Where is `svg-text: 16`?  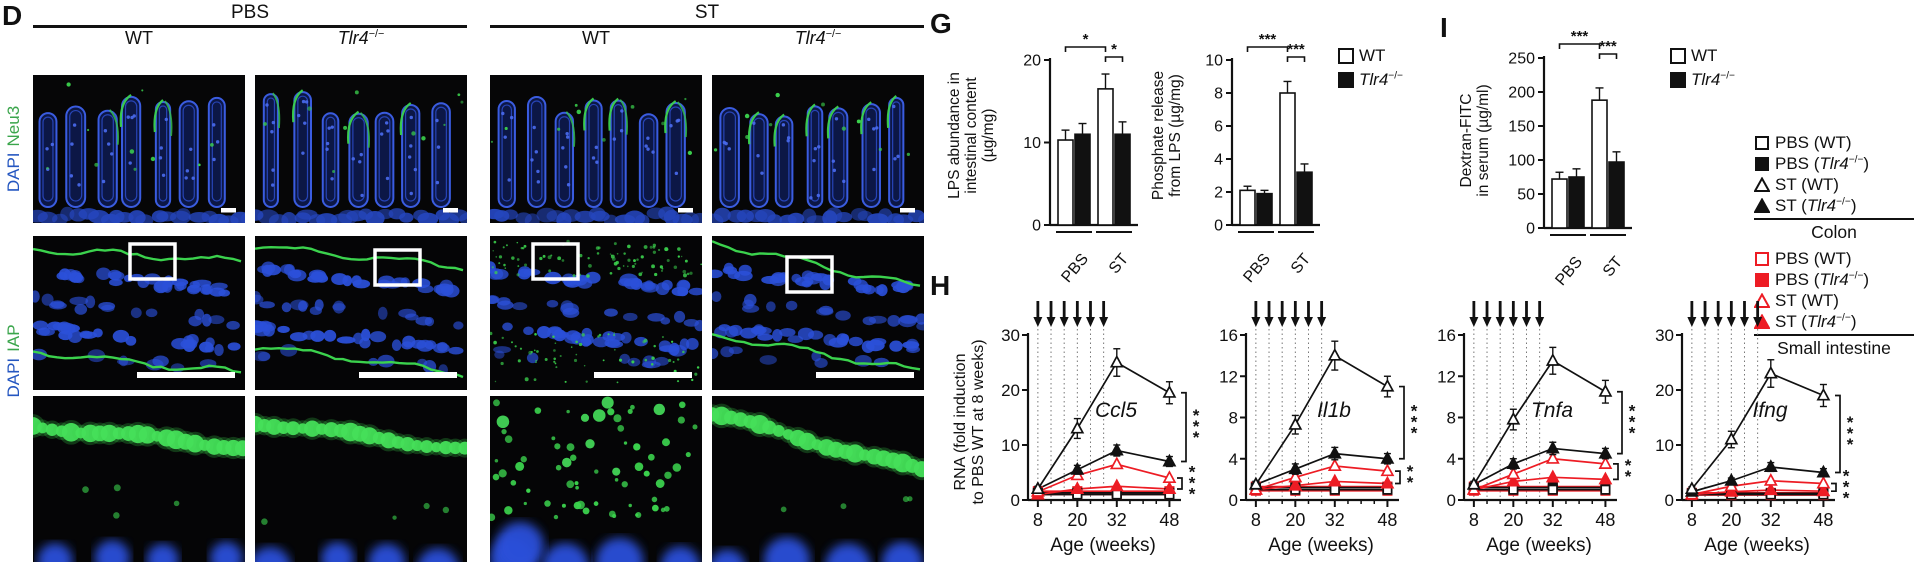
svg-text: 16 is located at coordinates (1228, 335).